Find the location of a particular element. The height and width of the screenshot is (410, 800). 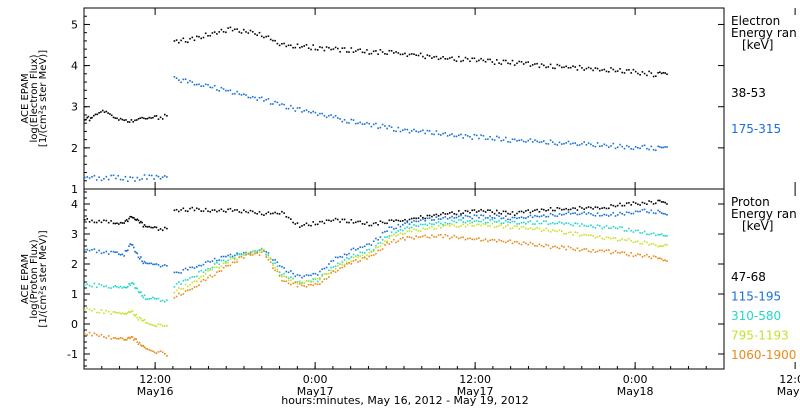

x-tick-label-date: May18 is located at coordinates (788, 391).